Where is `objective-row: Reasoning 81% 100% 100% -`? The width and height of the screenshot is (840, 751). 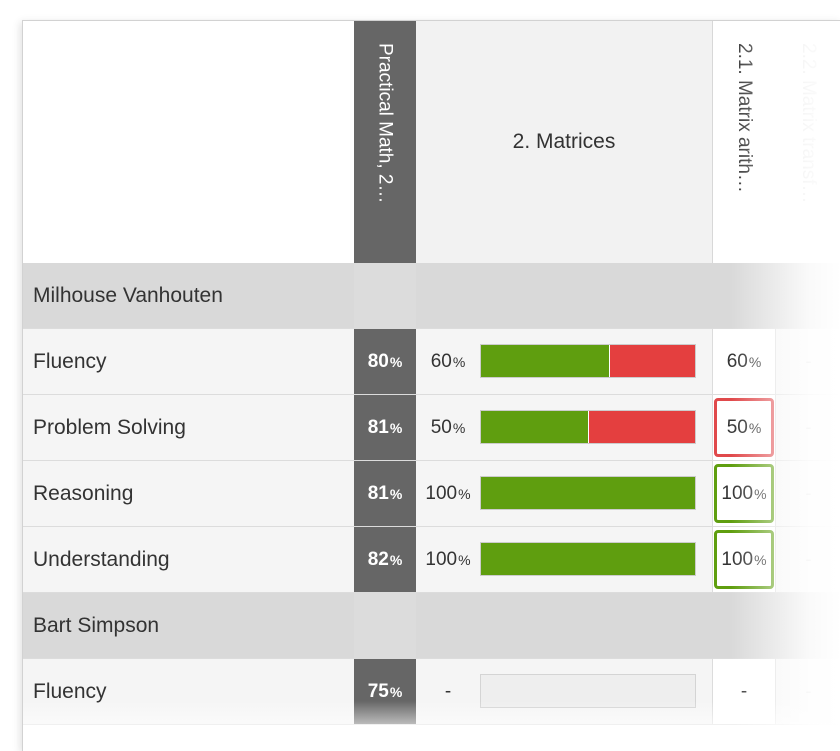
objective-row: Reasoning 81% 100% 100% - is located at coordinates (431, 494).